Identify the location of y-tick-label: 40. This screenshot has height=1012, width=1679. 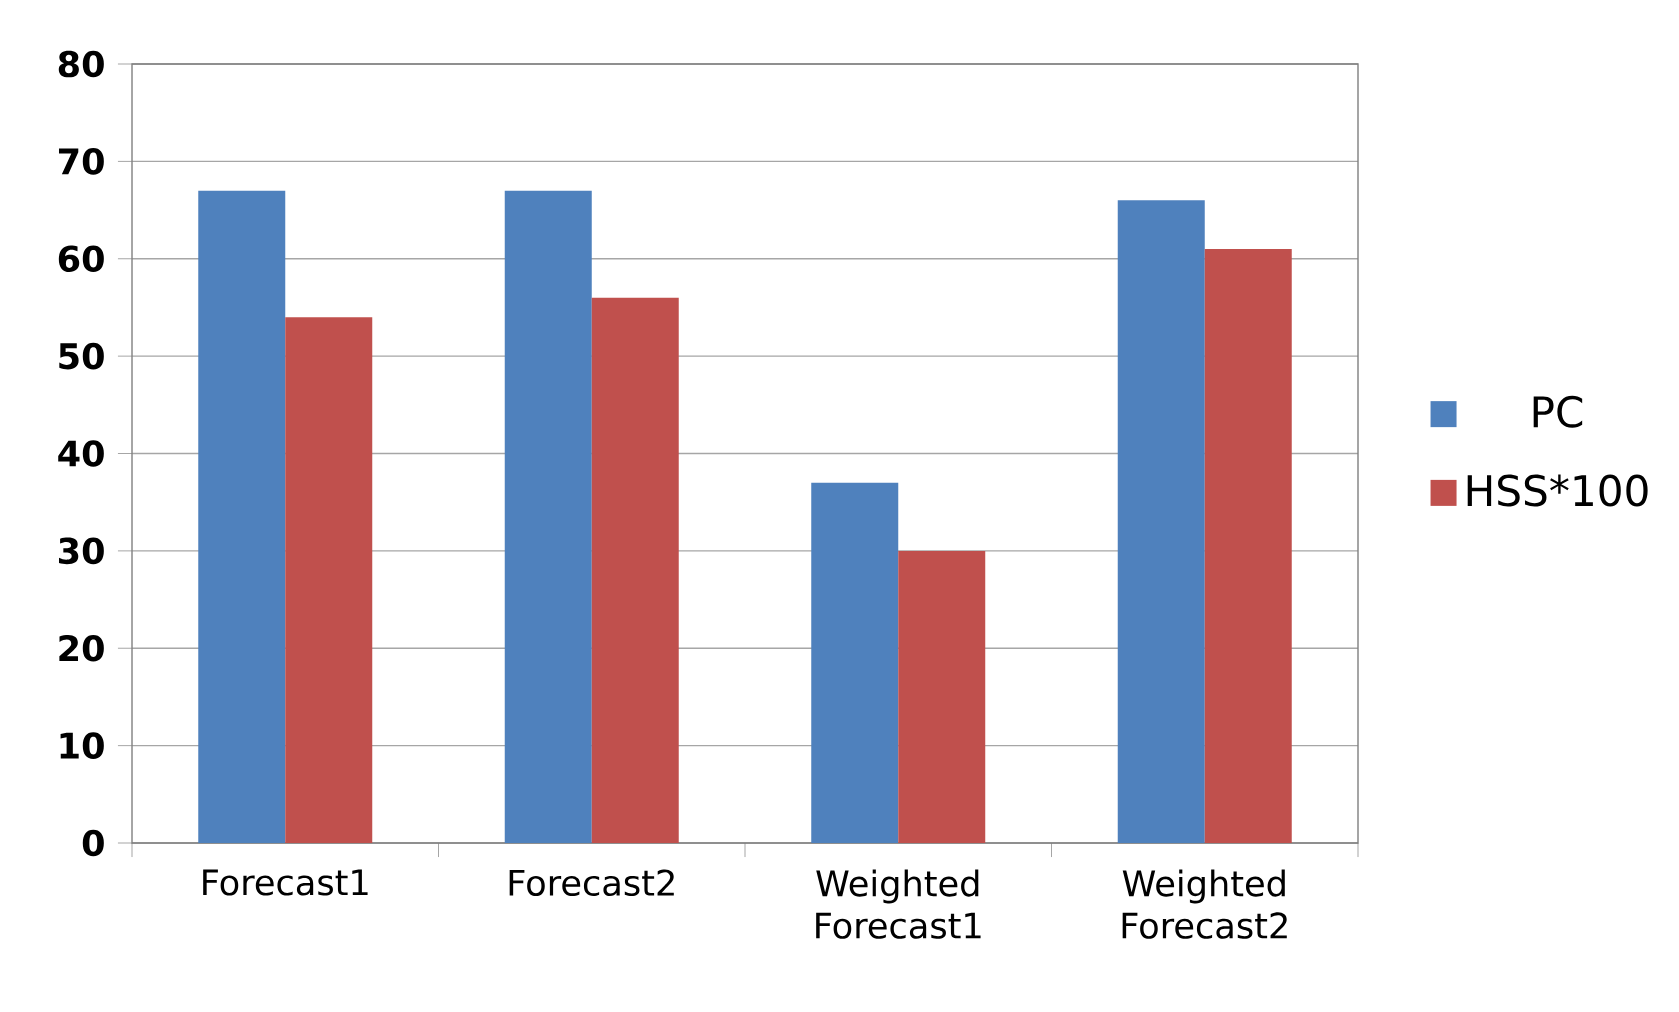
(81, 453).